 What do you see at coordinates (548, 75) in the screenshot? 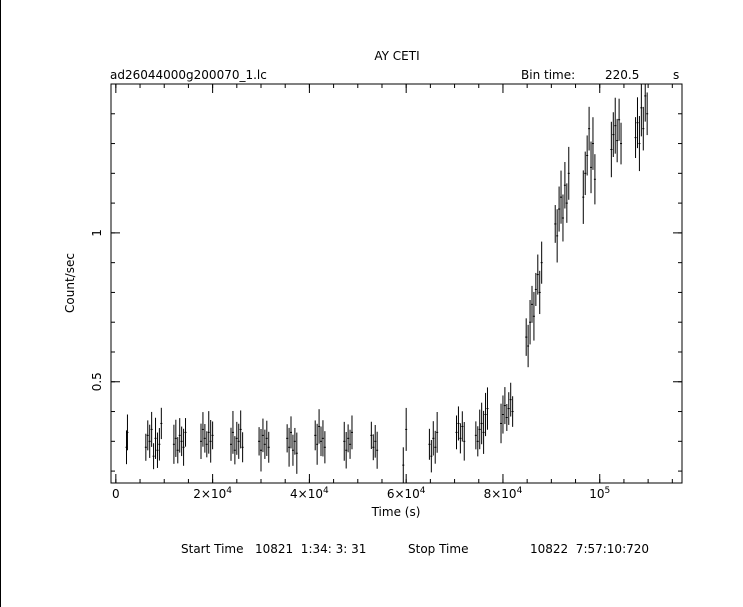
I see `bin-time-label: Bin time:` at bounding box center [548, 75].